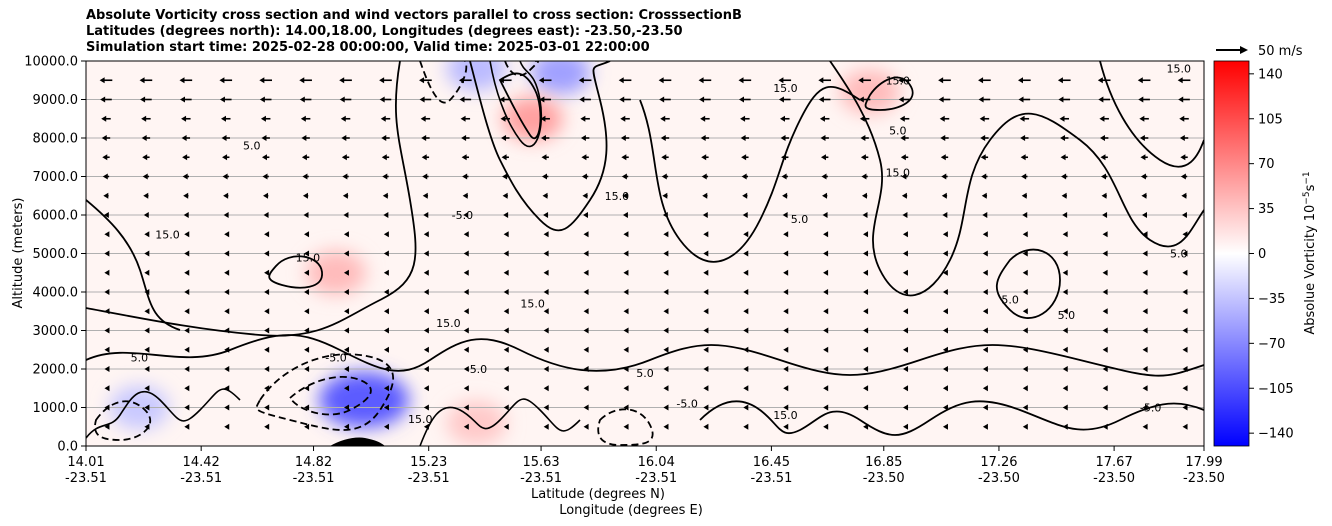  What do you see at coordinates (1244, 50) in the screenshot?
I see `quiver-key-arrowhead` at bounding box center [1244, 50].